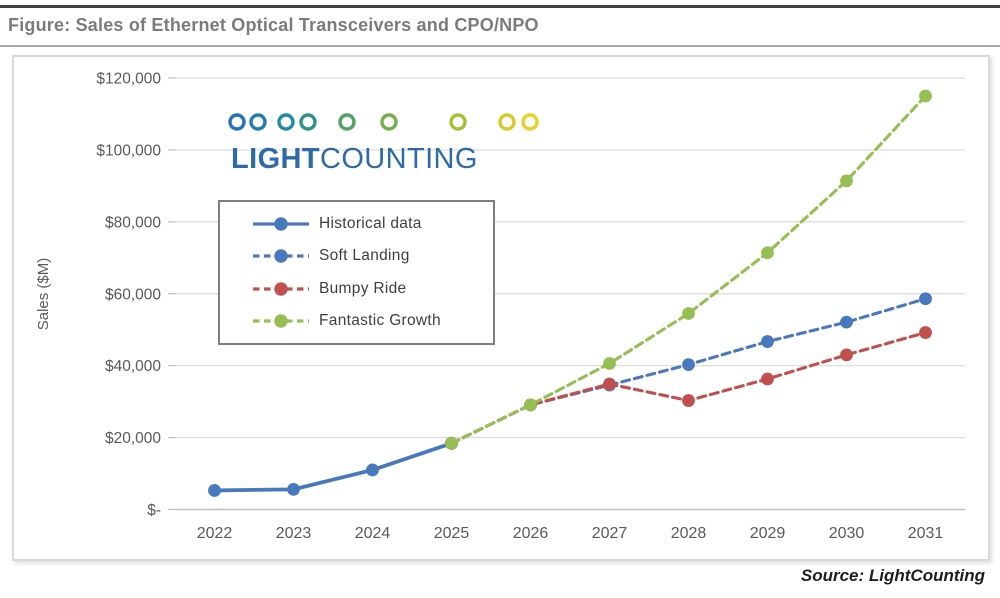 The image size is (1000, 598). I want to click on y-tick-label: $40,000, so click(133, 366).